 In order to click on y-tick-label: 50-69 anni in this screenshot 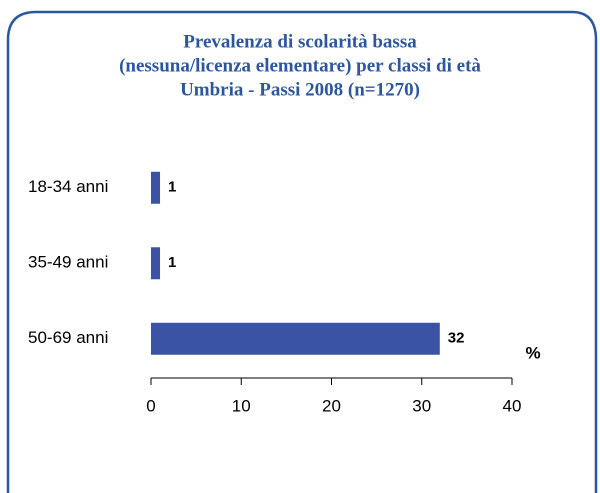, I will do `click(68, 337)`.